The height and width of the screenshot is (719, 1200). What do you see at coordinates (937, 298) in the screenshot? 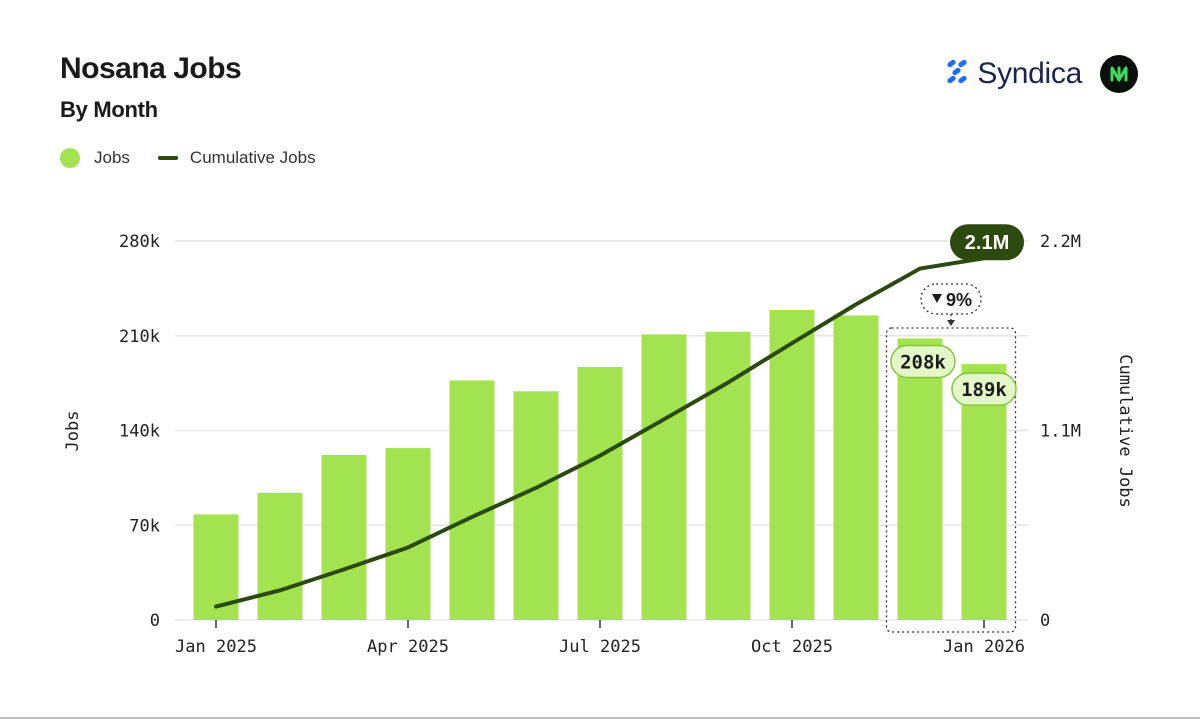
I see `down-triangle-icon` at bounding box center [937, 298].